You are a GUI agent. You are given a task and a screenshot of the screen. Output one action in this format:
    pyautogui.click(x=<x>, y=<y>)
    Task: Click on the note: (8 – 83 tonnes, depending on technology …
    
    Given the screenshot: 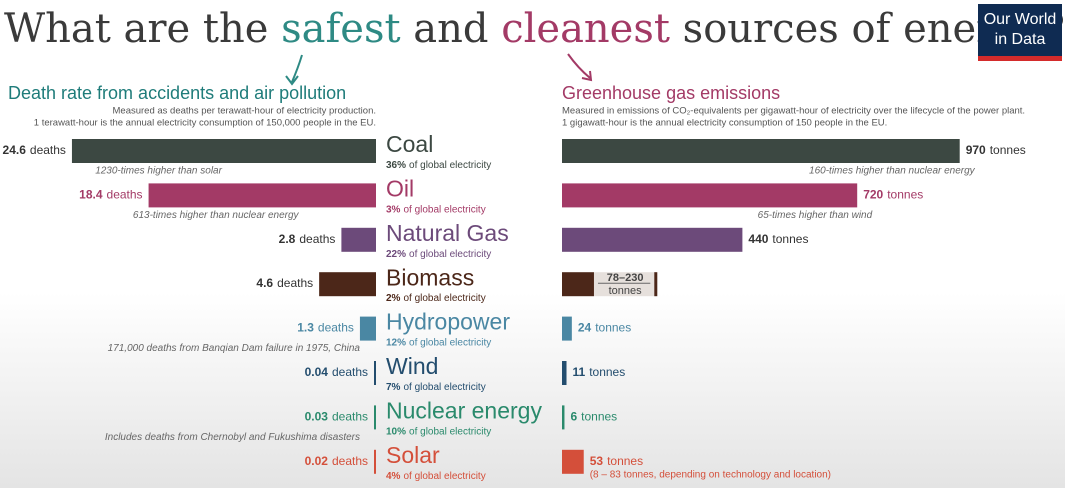 What is the action you would take?
    pyautogui.click(x=710, y=474)
    